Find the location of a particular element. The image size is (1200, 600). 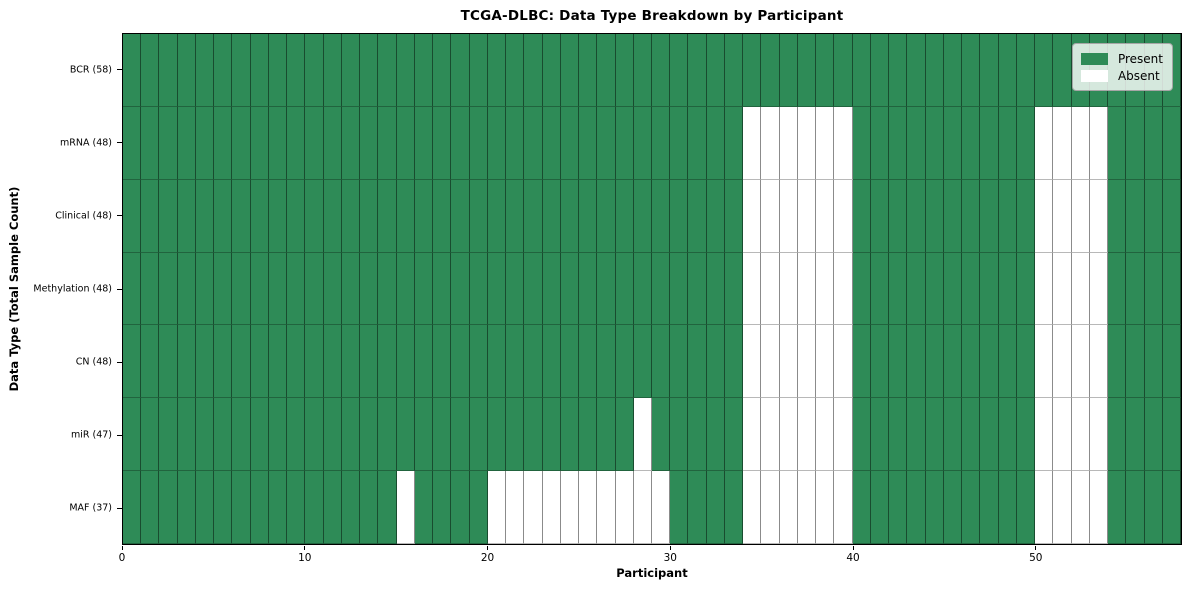

x-tick-label: 0 is located at coordinates (122, 558).